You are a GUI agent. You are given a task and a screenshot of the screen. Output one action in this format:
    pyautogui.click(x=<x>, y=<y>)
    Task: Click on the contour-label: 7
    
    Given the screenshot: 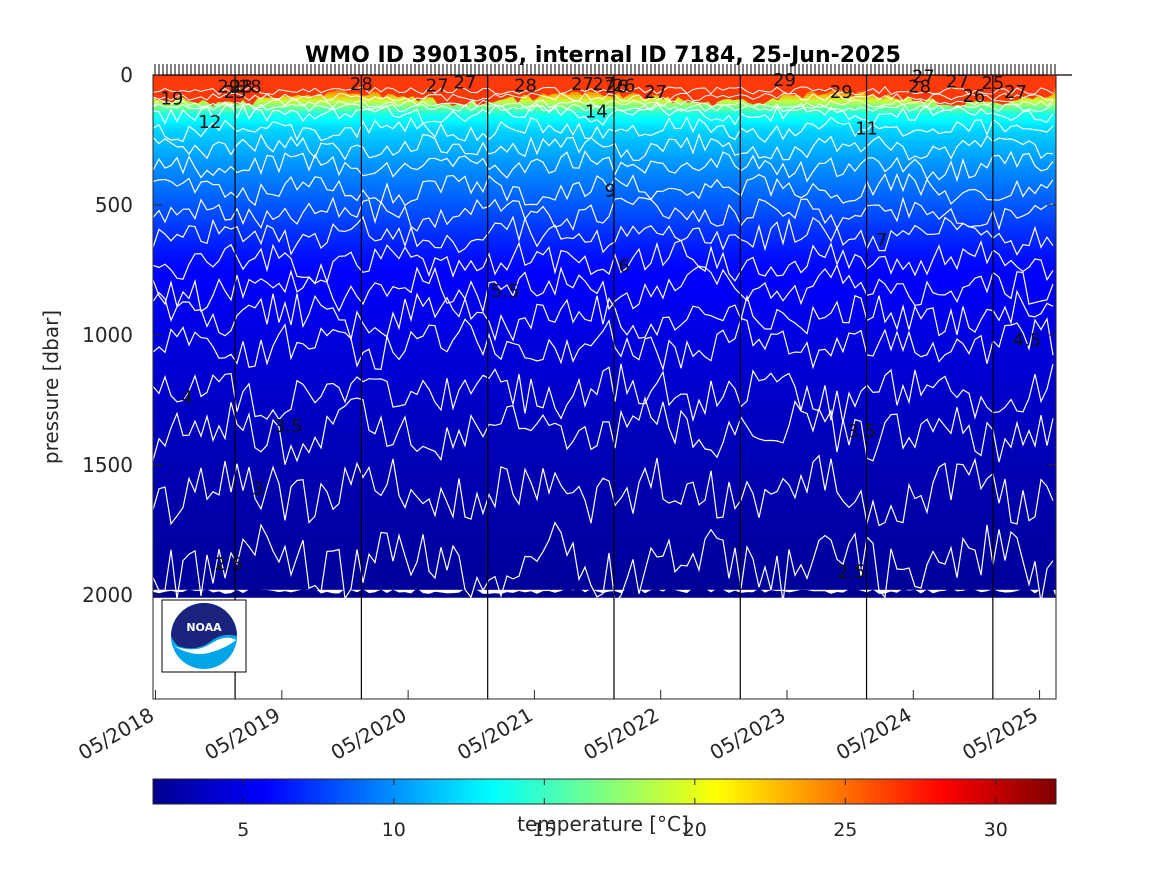 What is the action you would take?
    pyautogui.click(x=881, y=240)
    